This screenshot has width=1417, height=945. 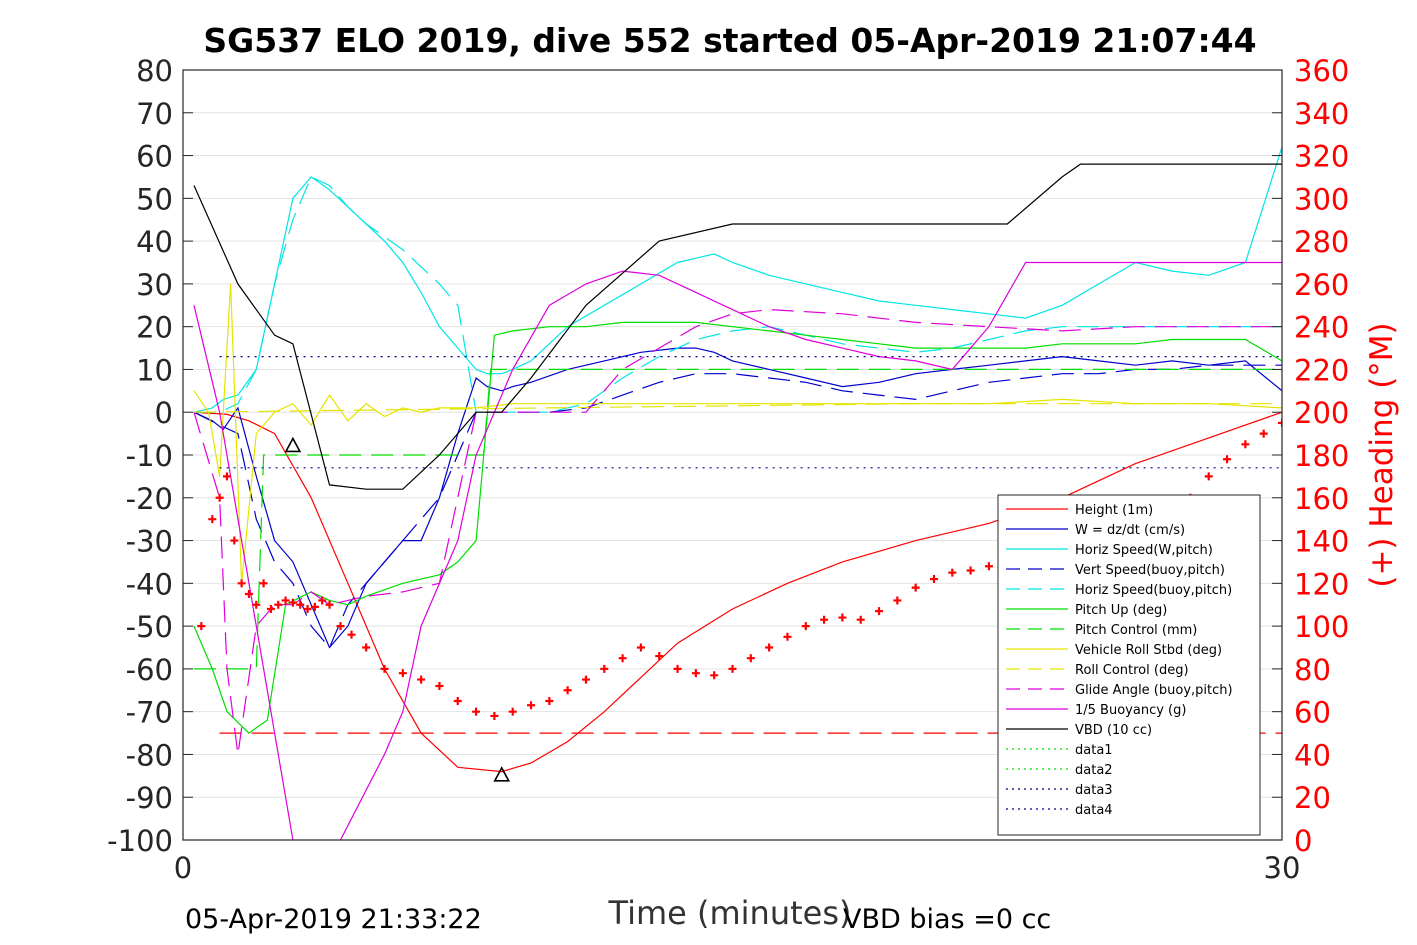 What do you see at coordinates (1303, 841) in the screenshot?
I see `y-right-tick-label: 0` at bounding box center [1303, 841].